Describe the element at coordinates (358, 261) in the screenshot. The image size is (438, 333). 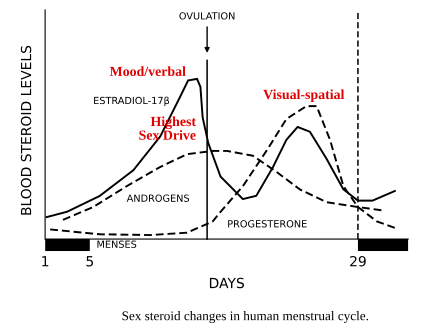
I see `x-tick-label: 29` at that location.